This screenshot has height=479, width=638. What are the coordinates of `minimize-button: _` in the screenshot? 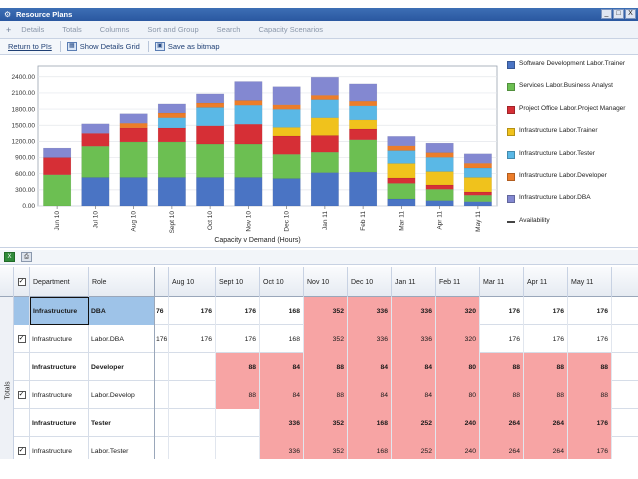 It's located at (606, 14).